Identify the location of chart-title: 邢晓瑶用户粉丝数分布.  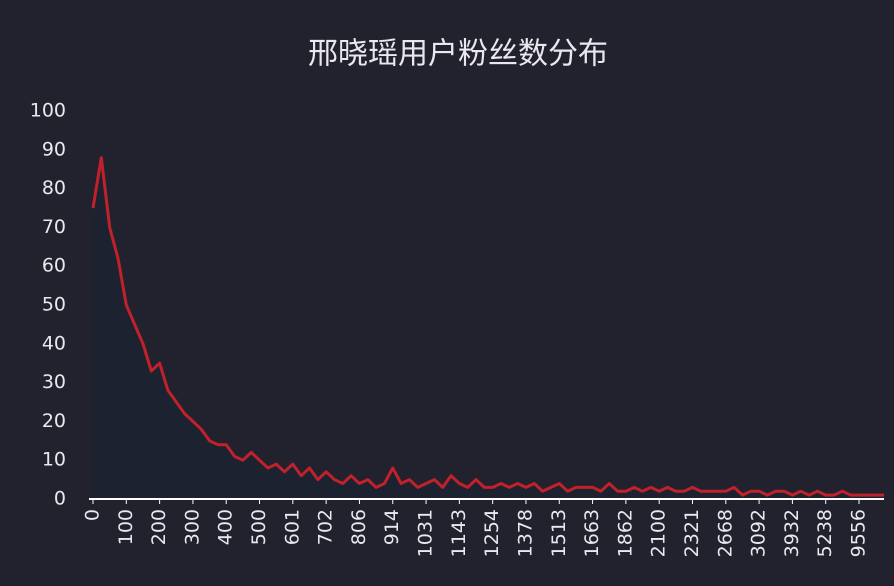
(458, 54).